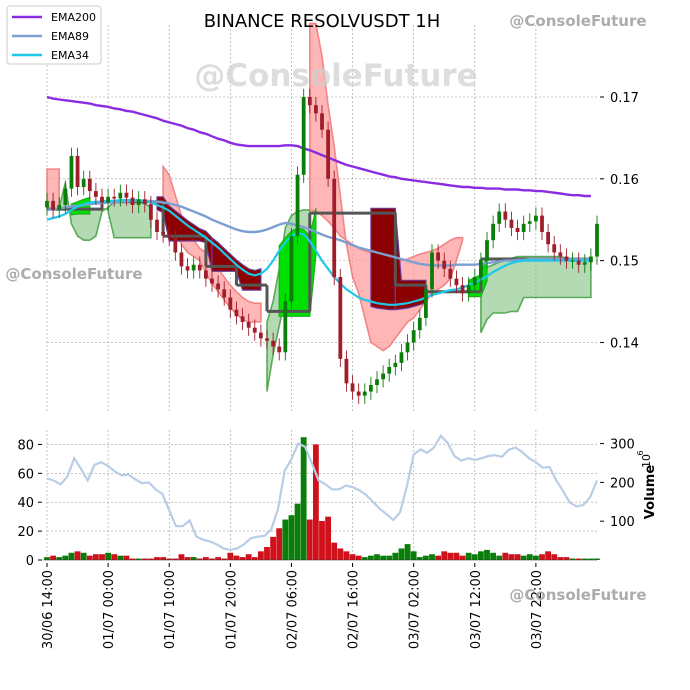  What do you see at coordinates (70, 55) in the screenshot?
I see `legend-label-ema34: EMA34` at bounding box center [70, 55].